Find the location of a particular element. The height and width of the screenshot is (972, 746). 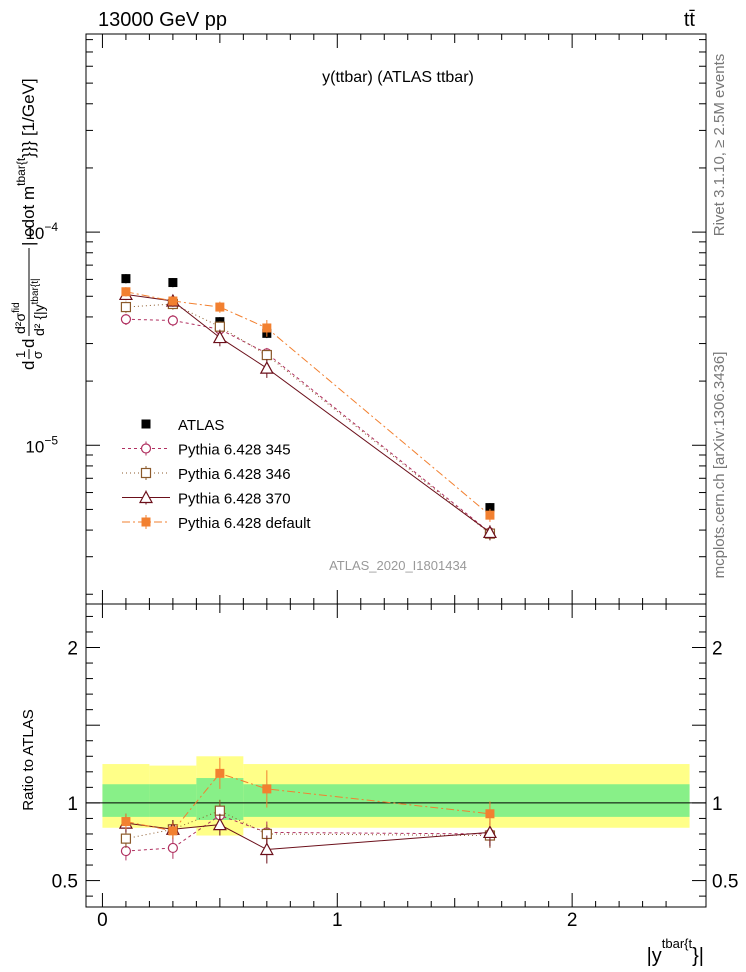

xlabel-end: }| is located at coordinates (698, 956).